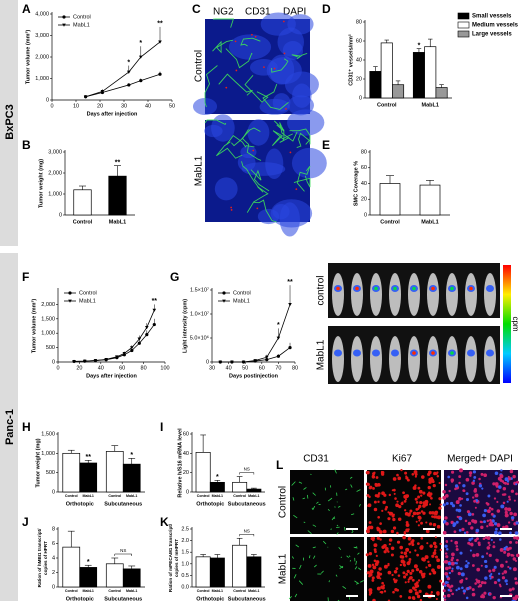  Describe the element at coordinates (100, 106) in the screenshot. I see `x-tick-label: 20` at that location.